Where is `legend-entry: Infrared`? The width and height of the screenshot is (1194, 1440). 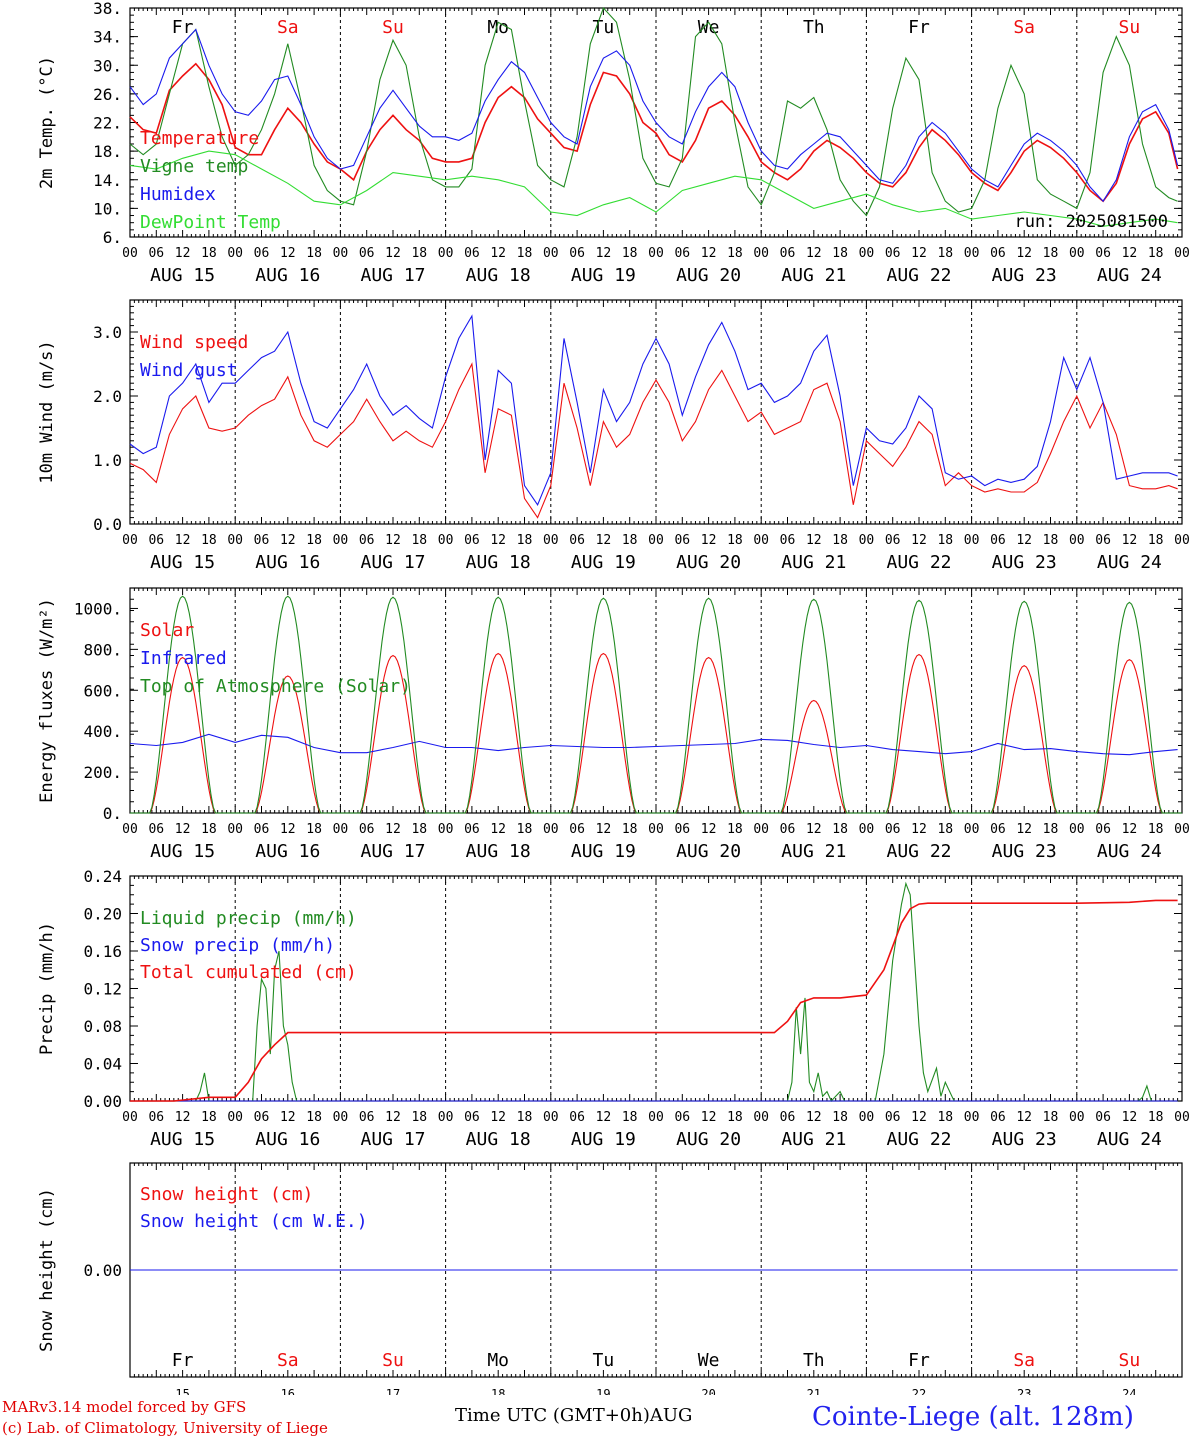 legend-entry: Infrared is located at coordinates (183, 658).